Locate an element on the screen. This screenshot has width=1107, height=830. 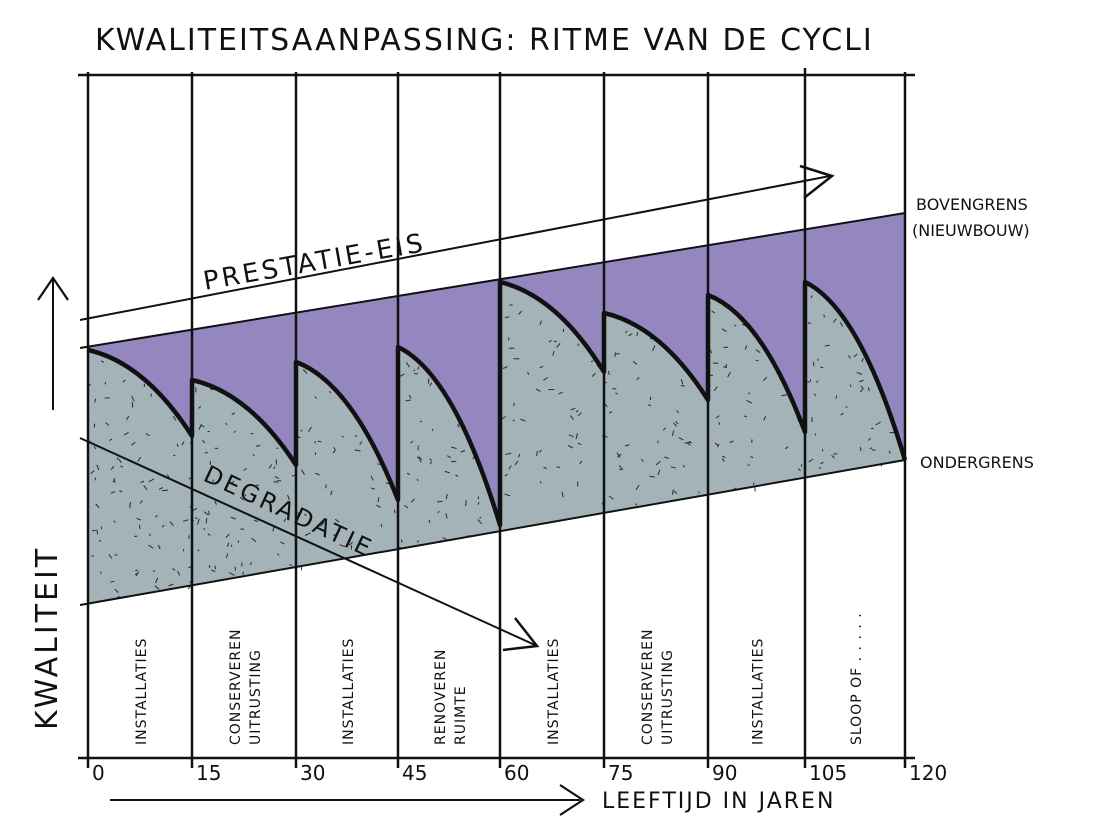
intervention-label: SLOOP OF . . . . . is located at coordinates (857, 678).